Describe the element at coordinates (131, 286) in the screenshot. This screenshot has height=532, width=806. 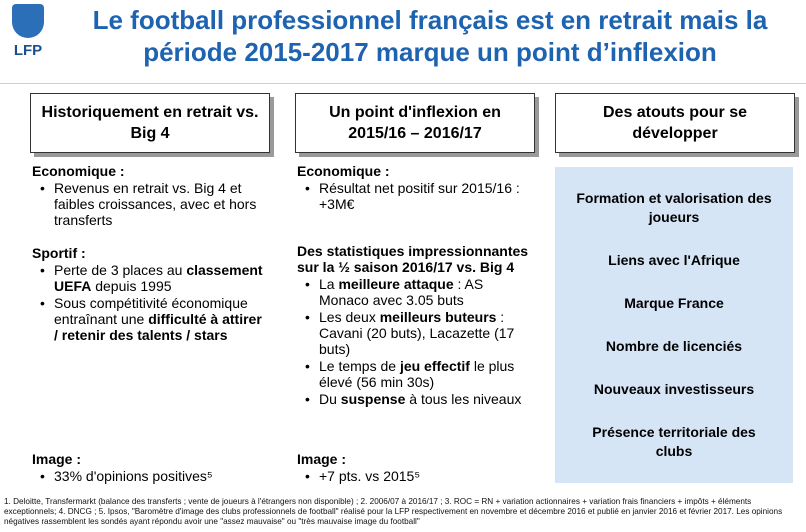
I see `text-run: depuis 1995` at that location.